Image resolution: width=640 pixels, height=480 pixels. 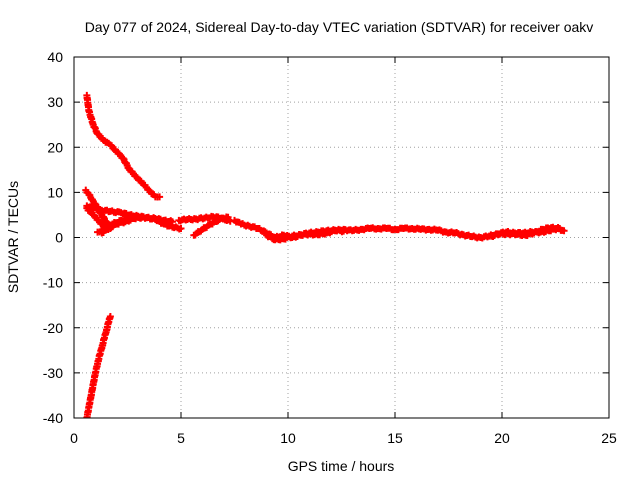 I want to click on y-tick-label: -30, so click(x=53, y=373).